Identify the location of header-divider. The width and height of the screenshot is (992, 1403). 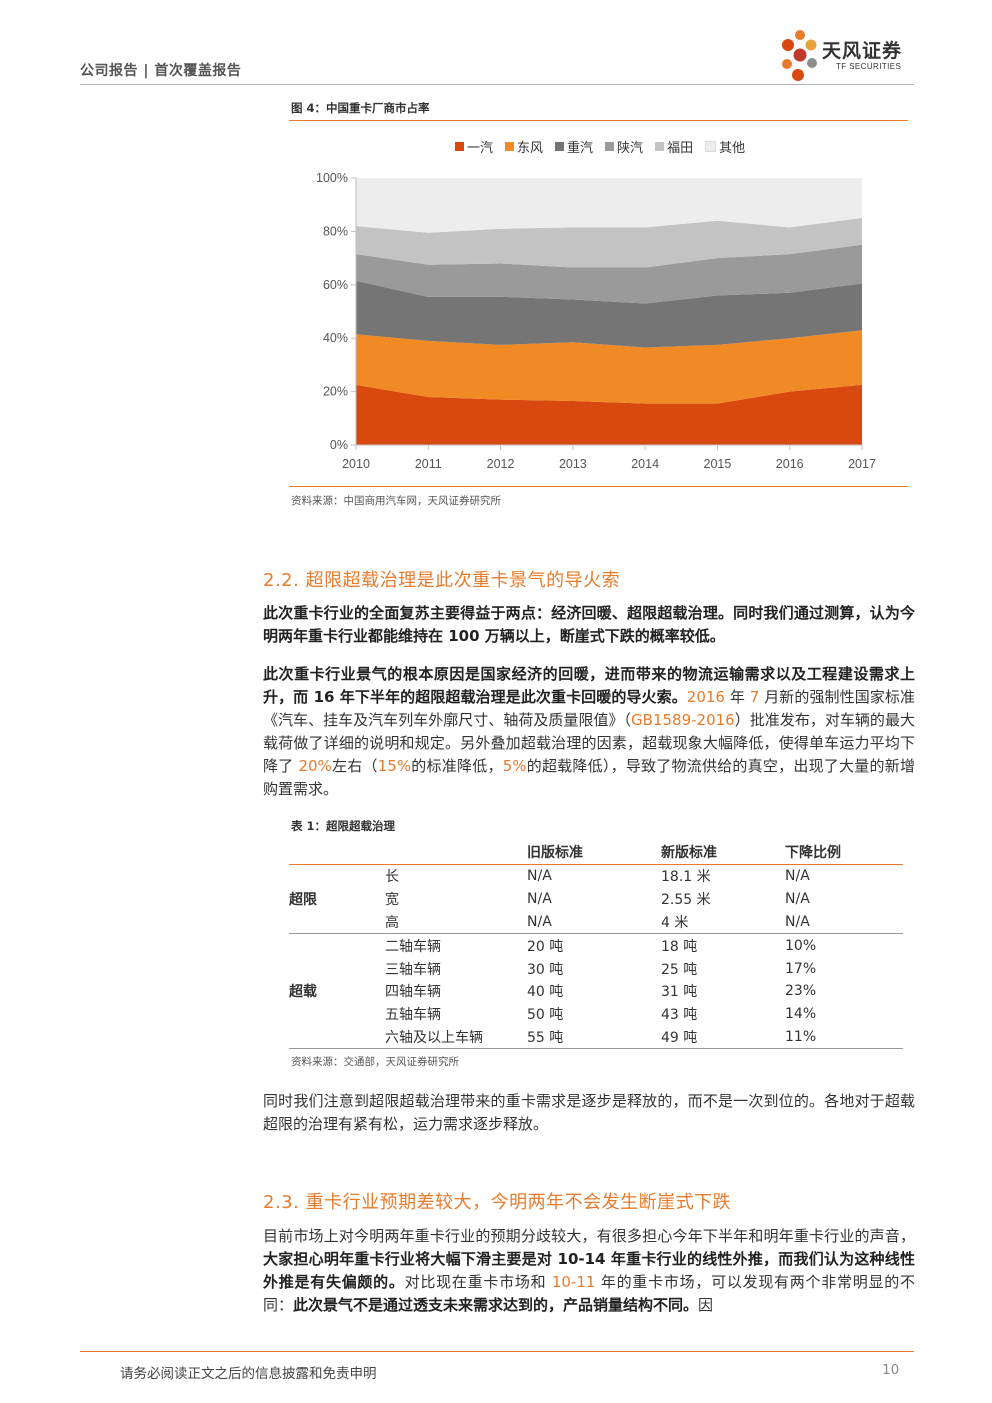
(497, 84).